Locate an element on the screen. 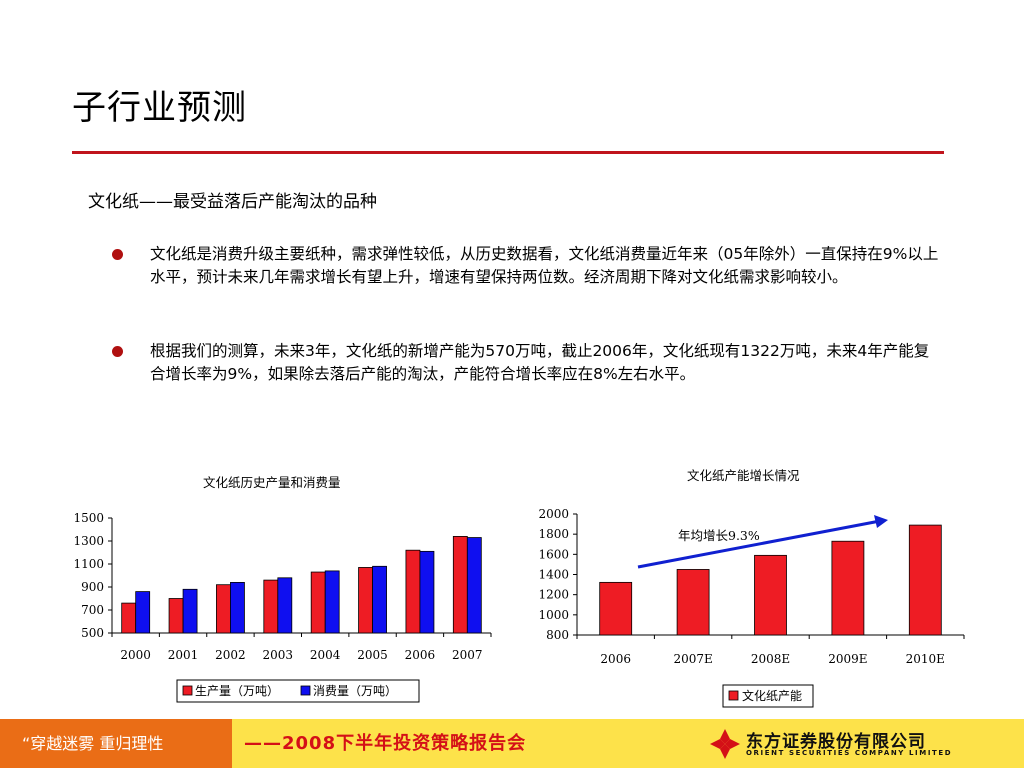  y-tick-label: 700 is located at coordinates (92, 610).